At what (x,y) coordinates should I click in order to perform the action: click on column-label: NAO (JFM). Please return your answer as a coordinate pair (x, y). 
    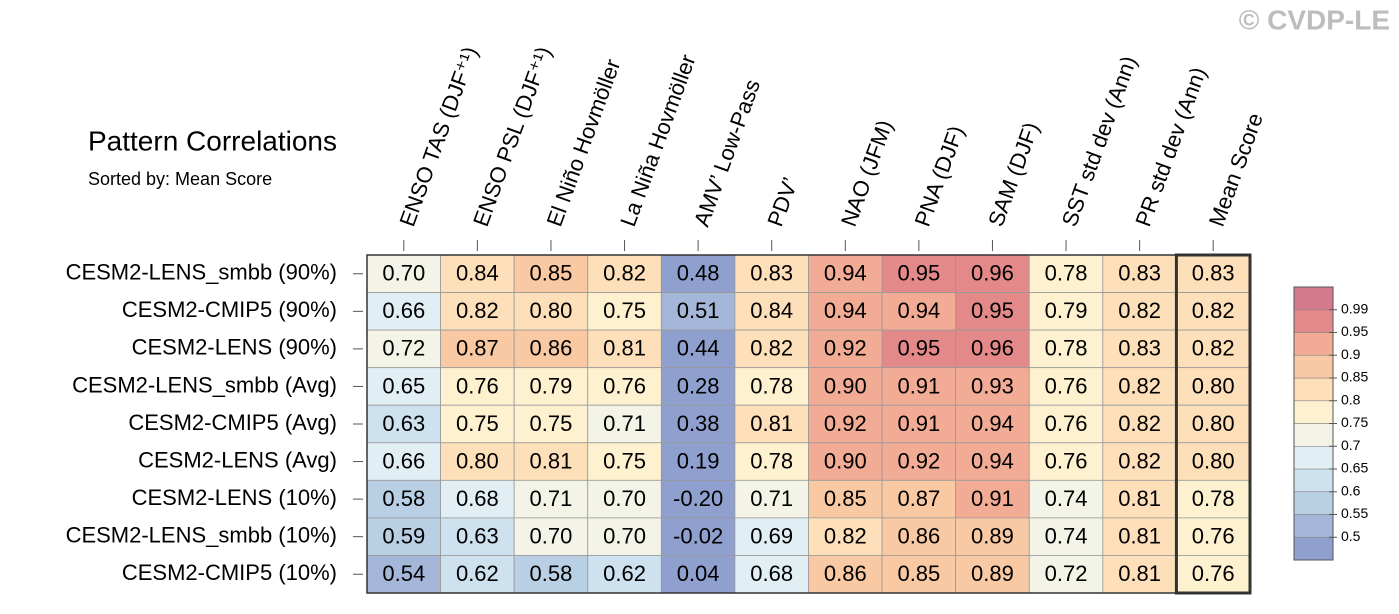
    Looking at the image, I should click on (867, 173).